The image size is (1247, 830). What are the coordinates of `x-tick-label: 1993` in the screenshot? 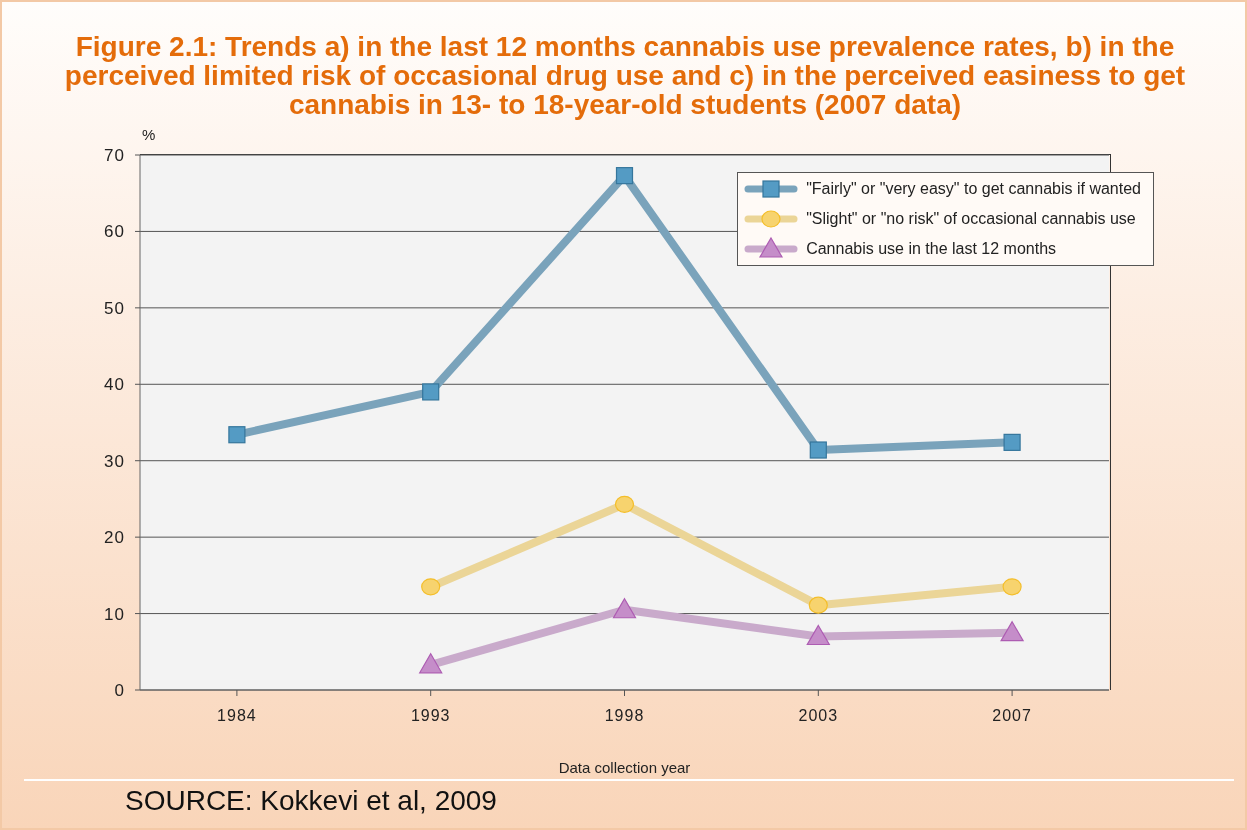 It's located at (430, 716).